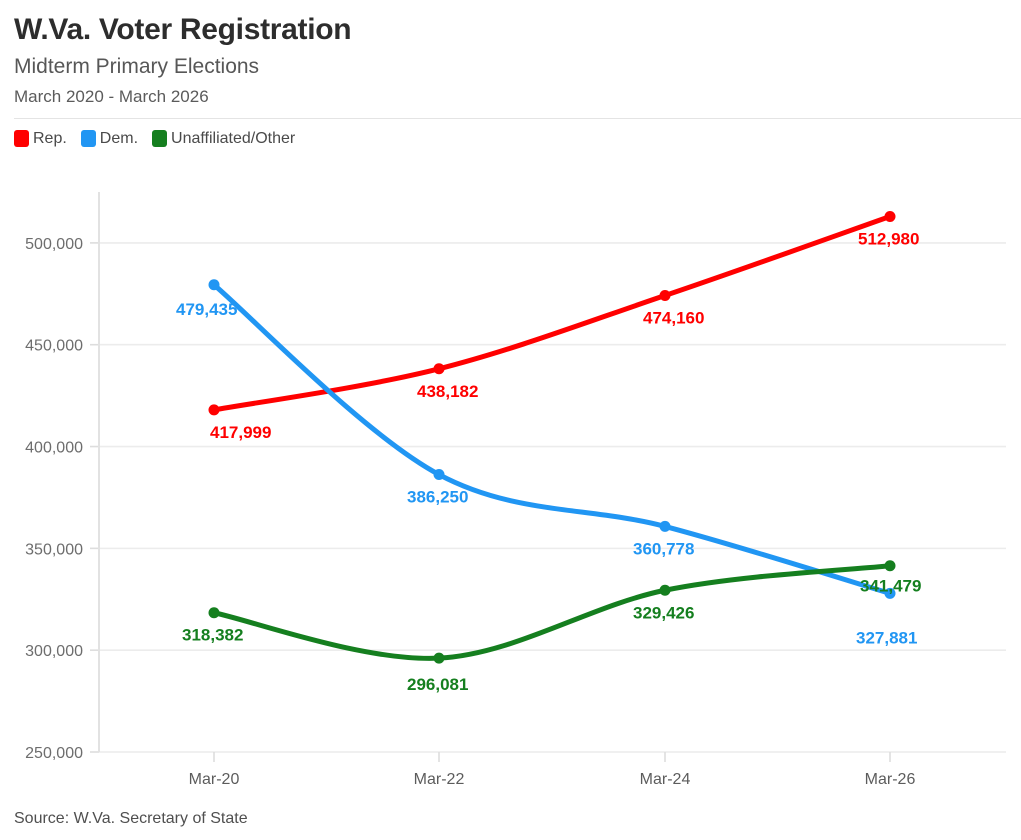 The image size is (1021, 840). Describe the element at coordinates (137, 67) in the screenshot. I see `chart-subtitle: Midterm Primary Elections` at that location.